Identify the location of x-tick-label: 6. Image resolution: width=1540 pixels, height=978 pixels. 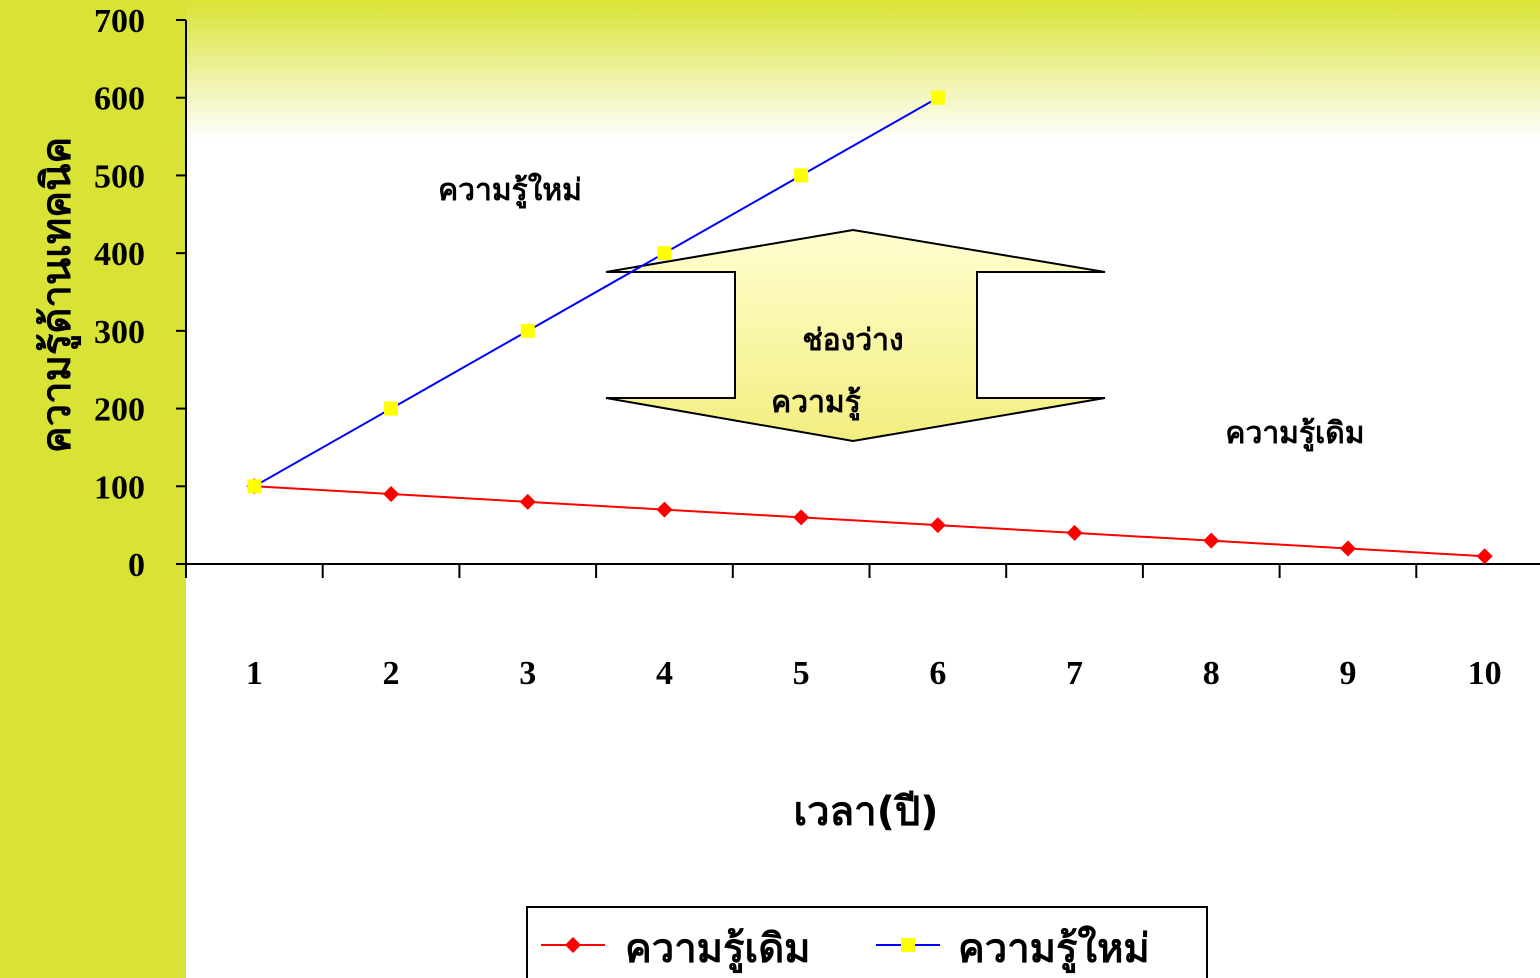
(937, 673).